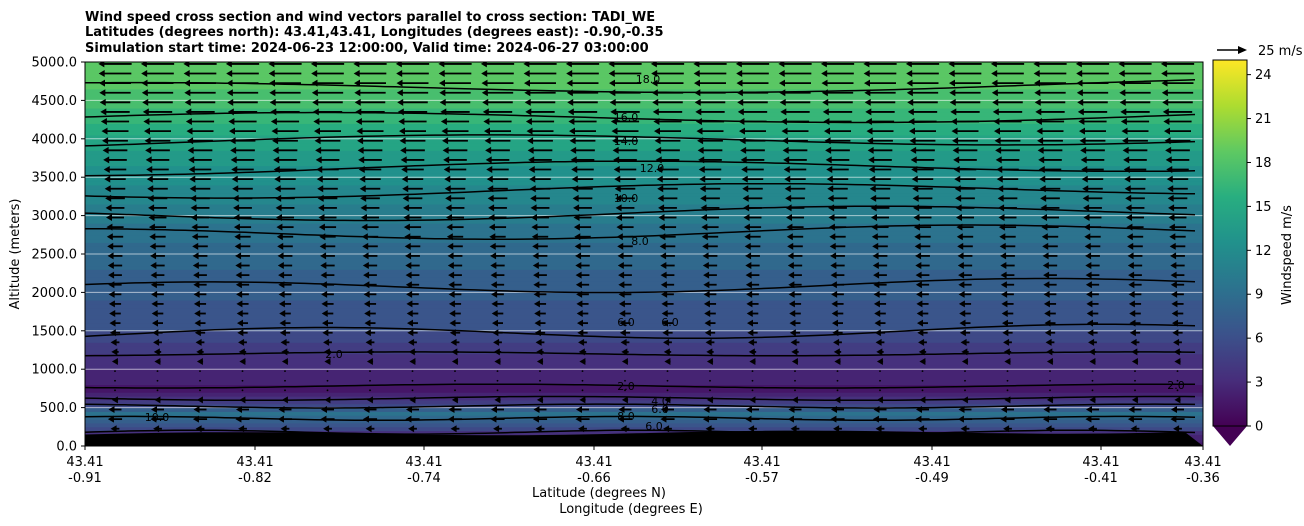 This screenshot has height=526, width=1304. Describe the element at coordinates (640, 241) in the screenshot. I see `contour-label: 8.0` at that location.